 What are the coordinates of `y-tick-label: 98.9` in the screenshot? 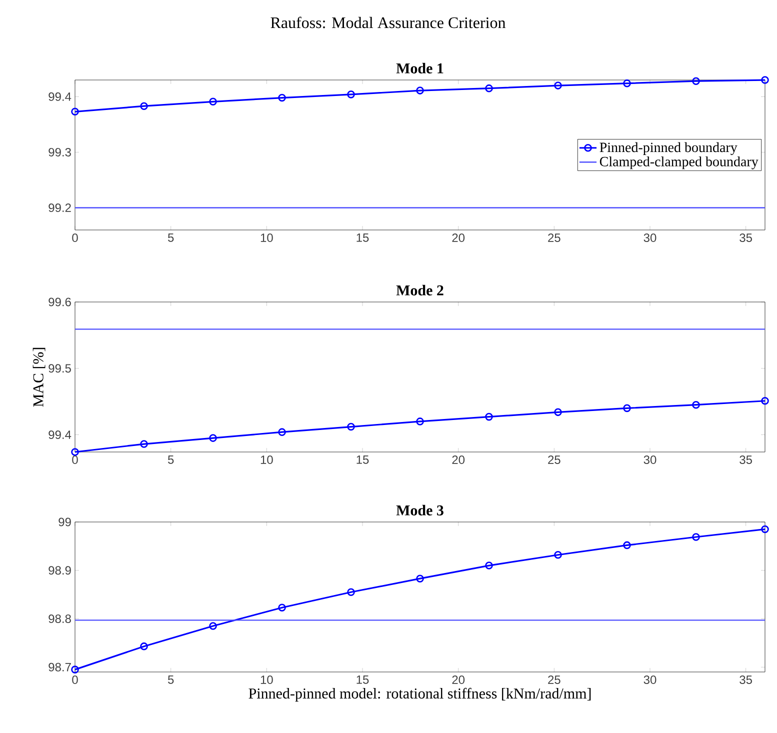 It's located at (59, 570).